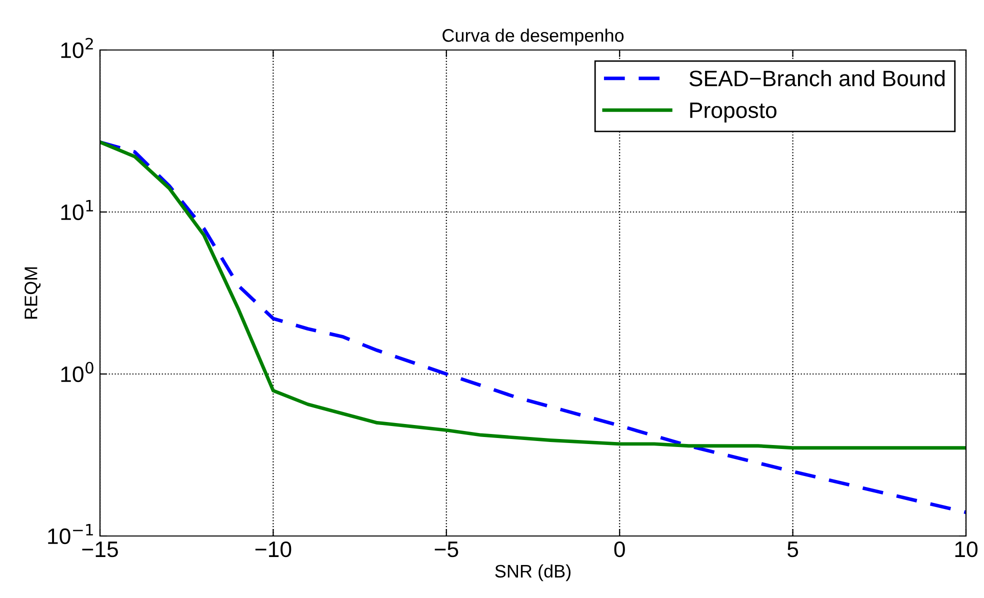 This screenshot has width=984, height=598. What do you see at coordinates (533, 573) in the screenshot?
I see `x-axis-title: SNR (dB)` at bounding box center [533, 573].